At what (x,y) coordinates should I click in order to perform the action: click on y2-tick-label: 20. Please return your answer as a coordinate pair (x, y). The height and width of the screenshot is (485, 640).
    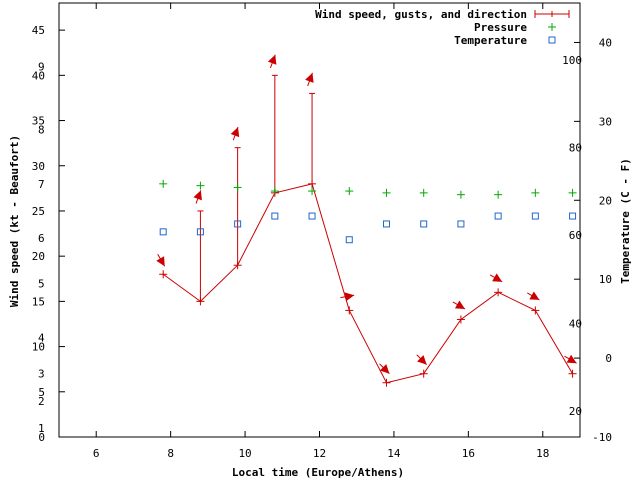
    Looking at the image, I should click on (605, 200).